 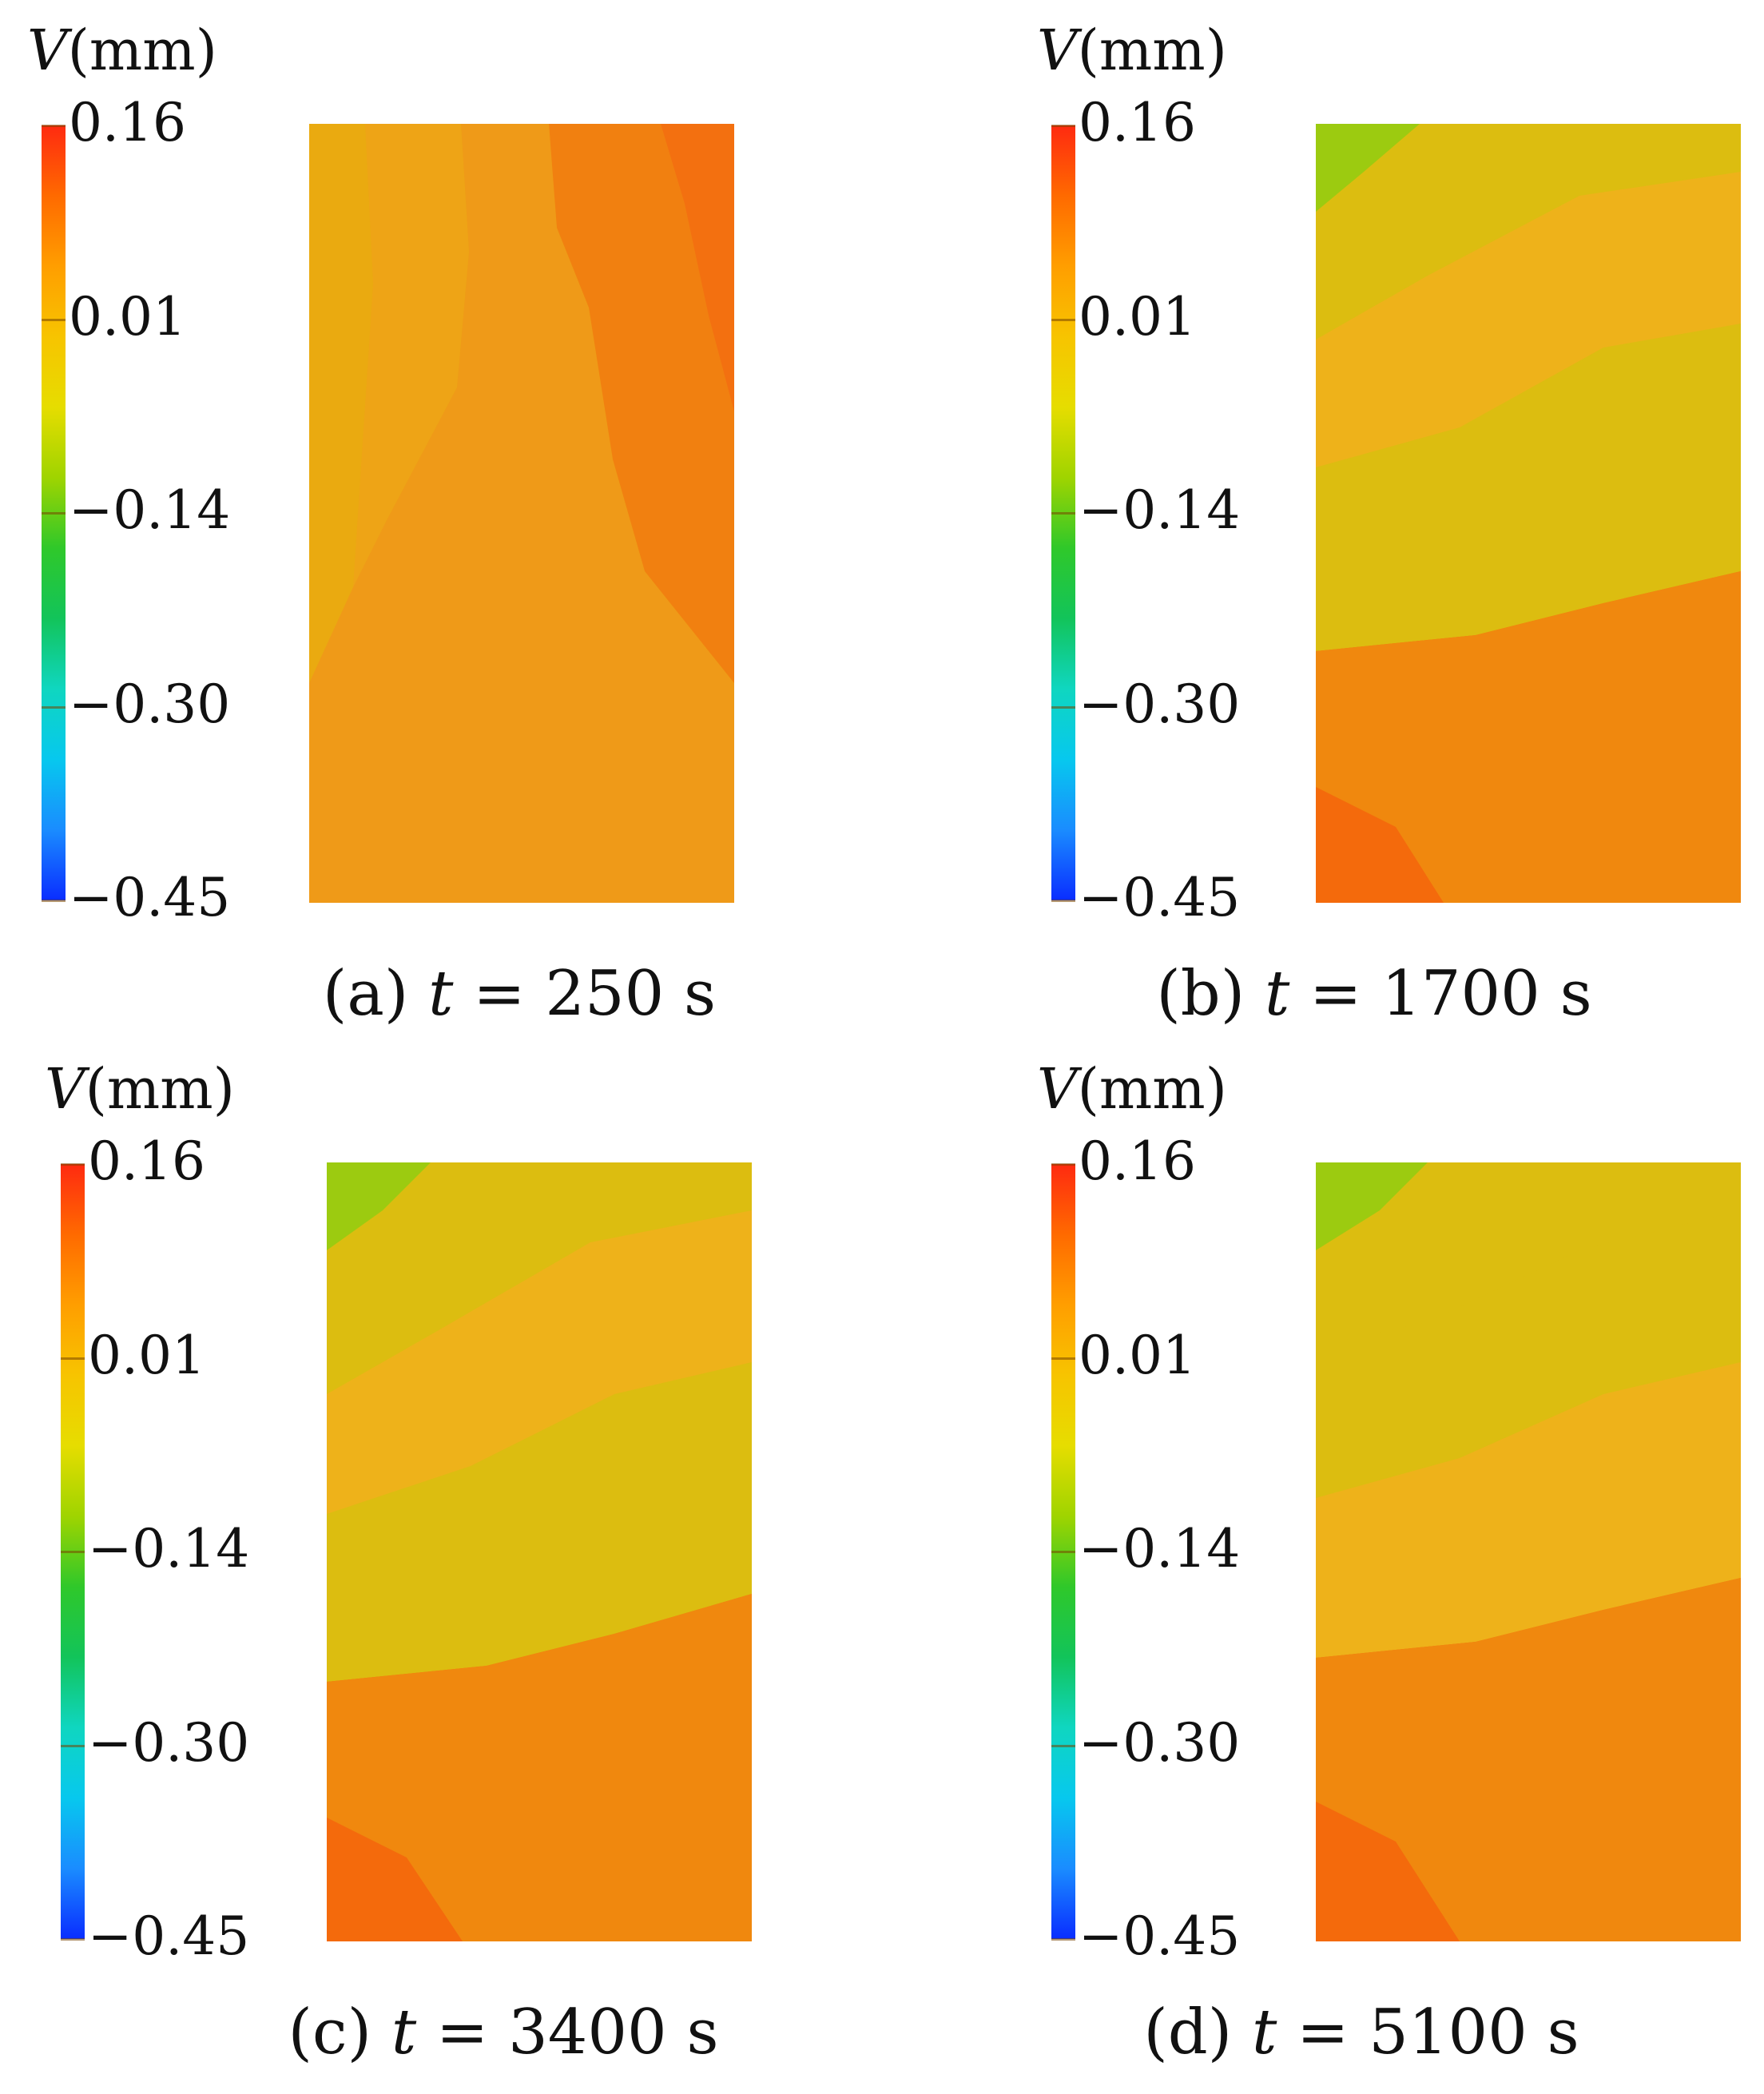 I want to click on panel-caption: (d) t = 5100 s, so click(x=1362, y=2032).